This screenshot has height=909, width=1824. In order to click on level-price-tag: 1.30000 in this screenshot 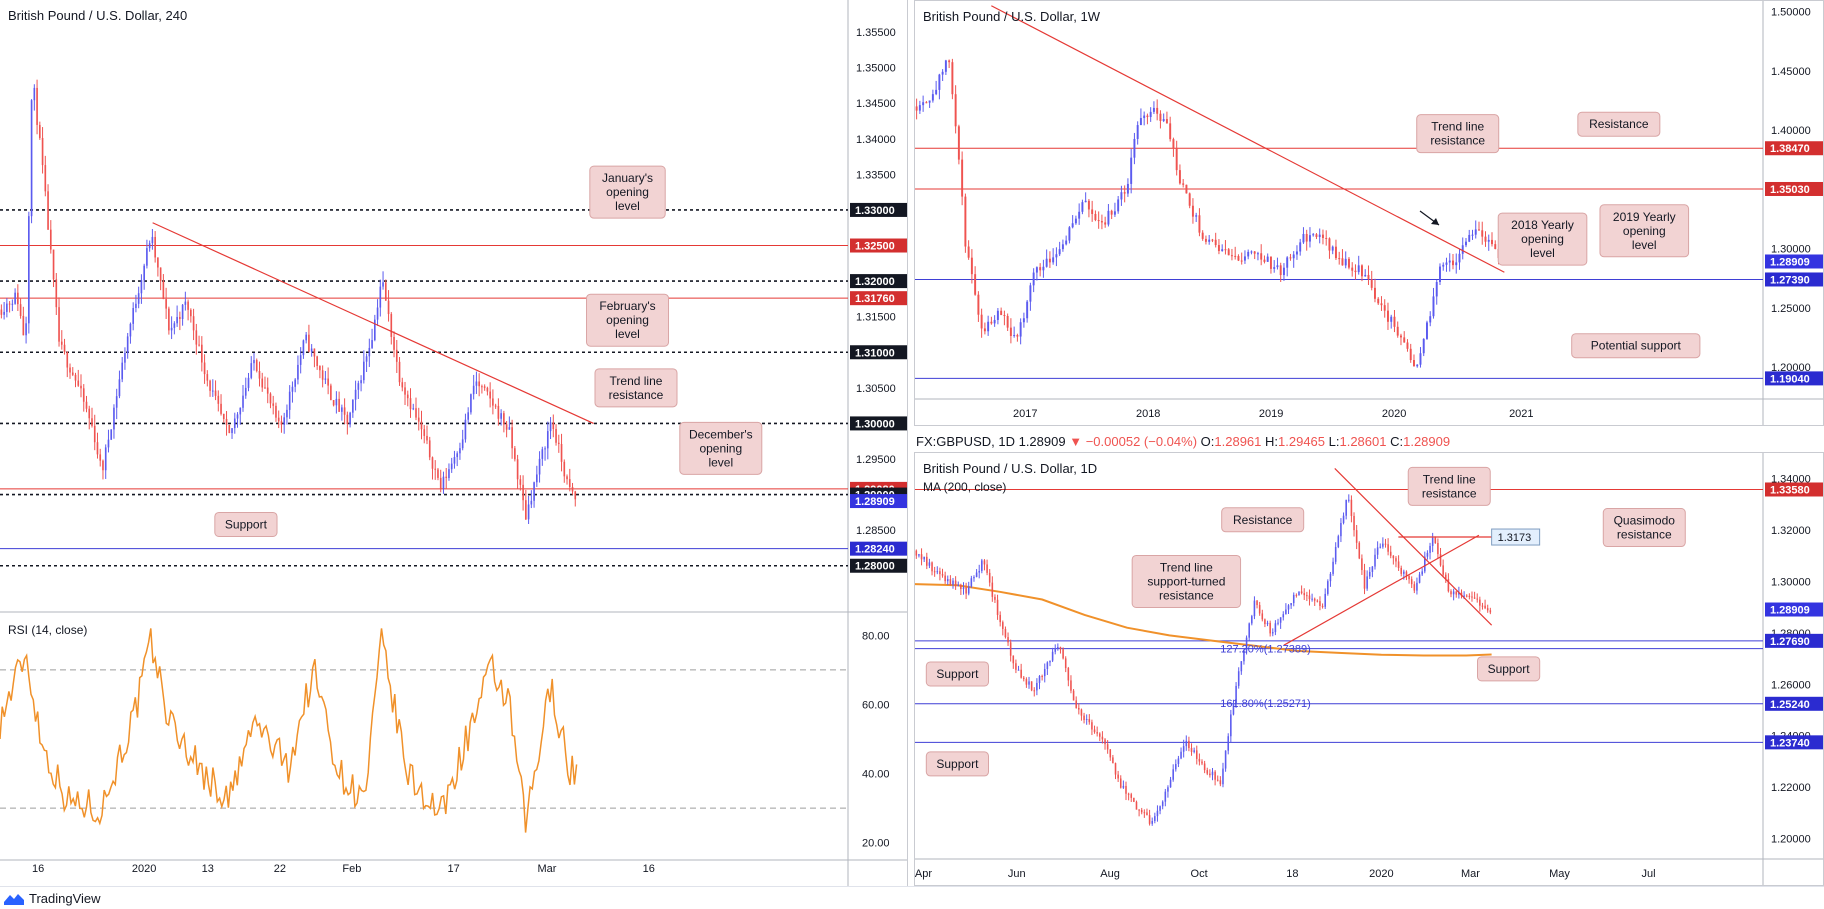, I will do `click(878, 423)`.